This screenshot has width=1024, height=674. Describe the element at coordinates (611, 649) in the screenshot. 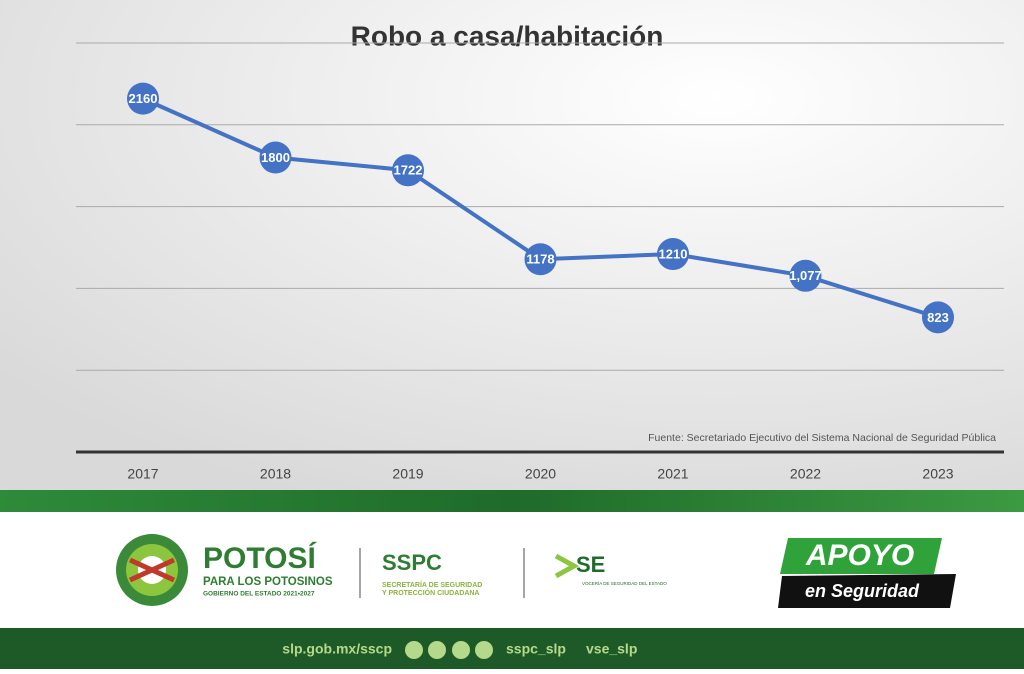

I see `social-handle: vse_slp` at that location.